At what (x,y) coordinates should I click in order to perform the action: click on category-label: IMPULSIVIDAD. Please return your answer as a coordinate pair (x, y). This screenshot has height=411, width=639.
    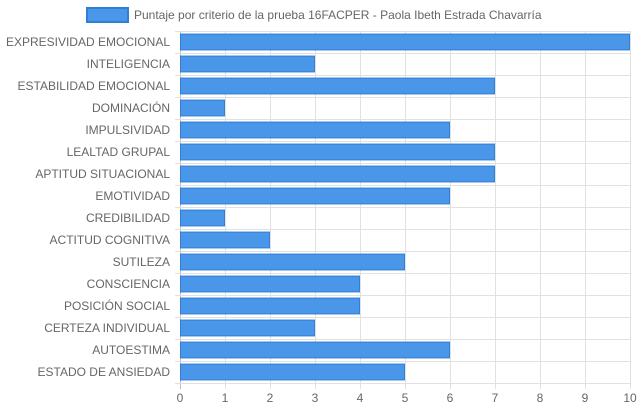
    Looking at the image, I should click on (127, 130).